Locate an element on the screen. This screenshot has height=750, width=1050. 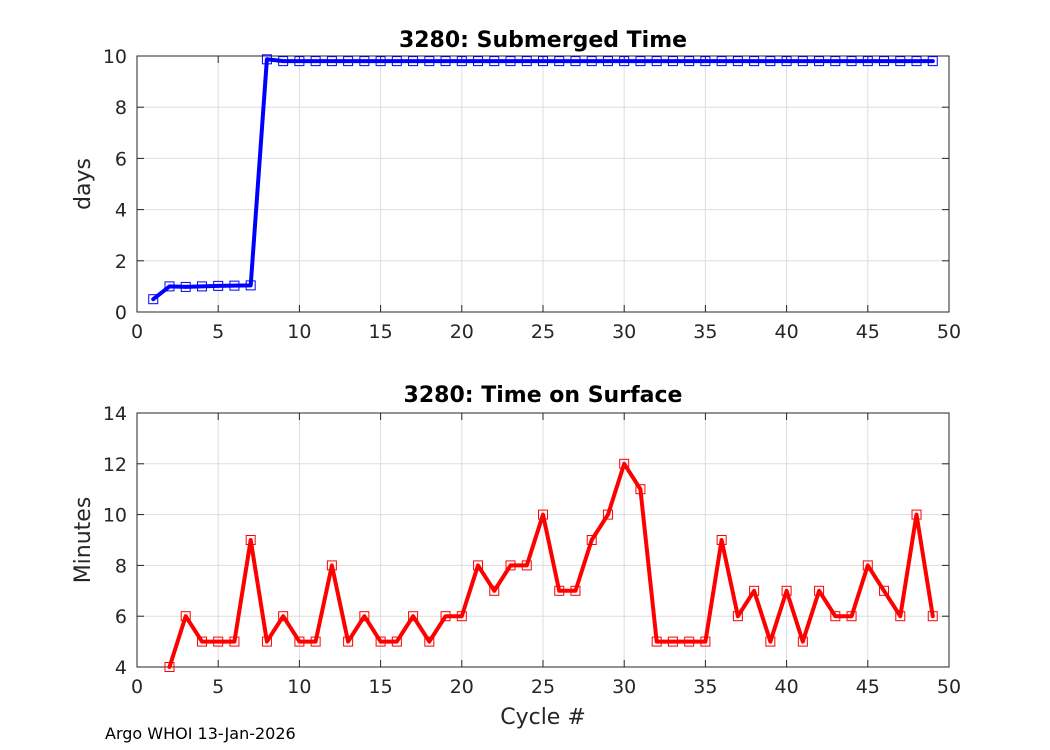
x-axis-label: Cycle # is located at coordinates (543, 717).